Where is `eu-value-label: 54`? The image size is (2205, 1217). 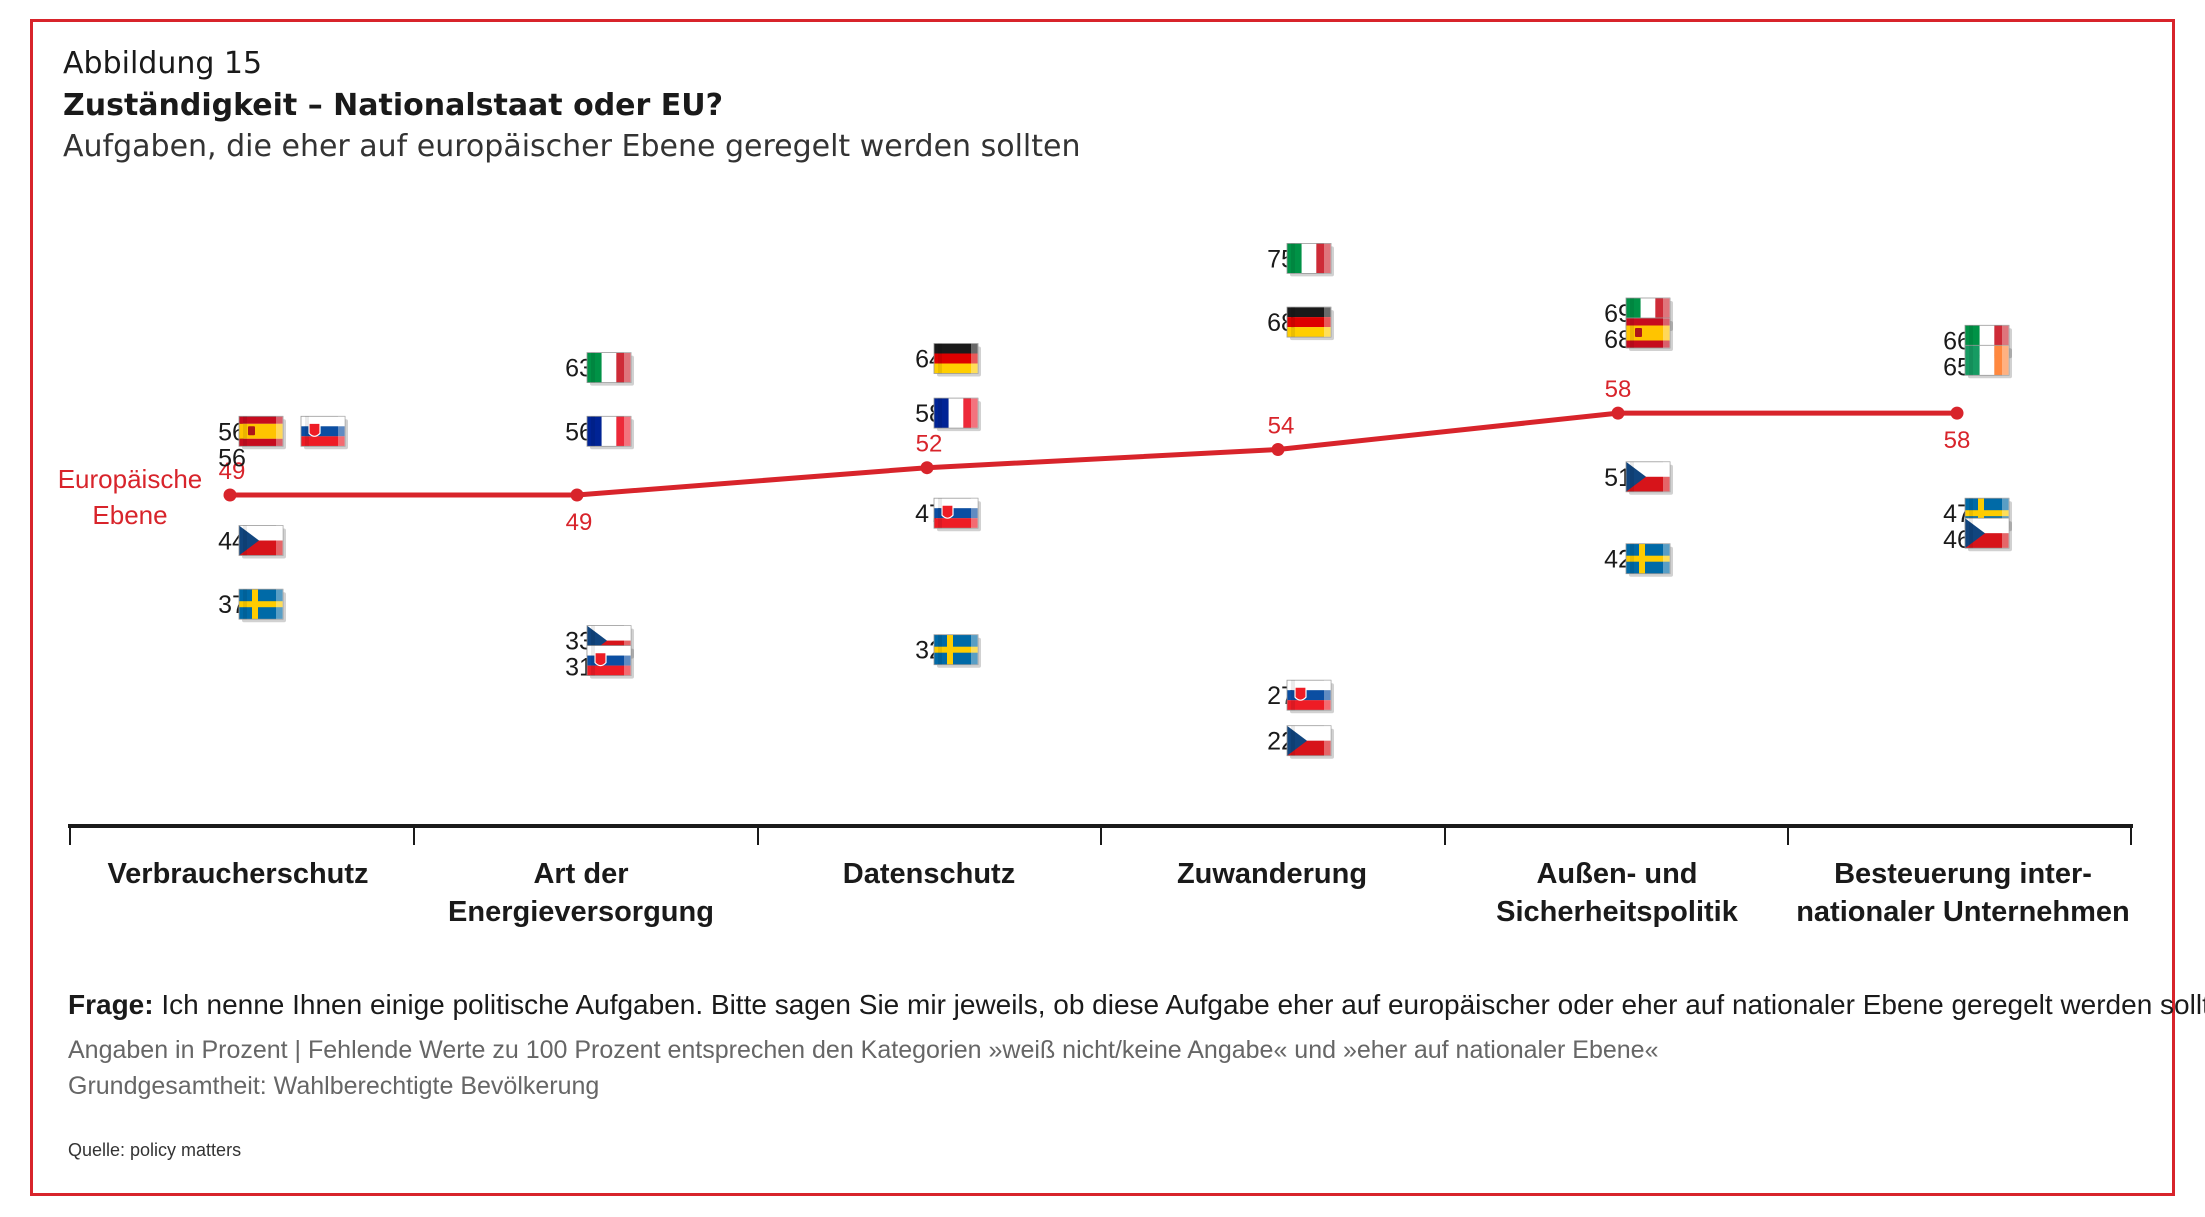
eu-value-label: 54 is located at coordinates (1281, 426).